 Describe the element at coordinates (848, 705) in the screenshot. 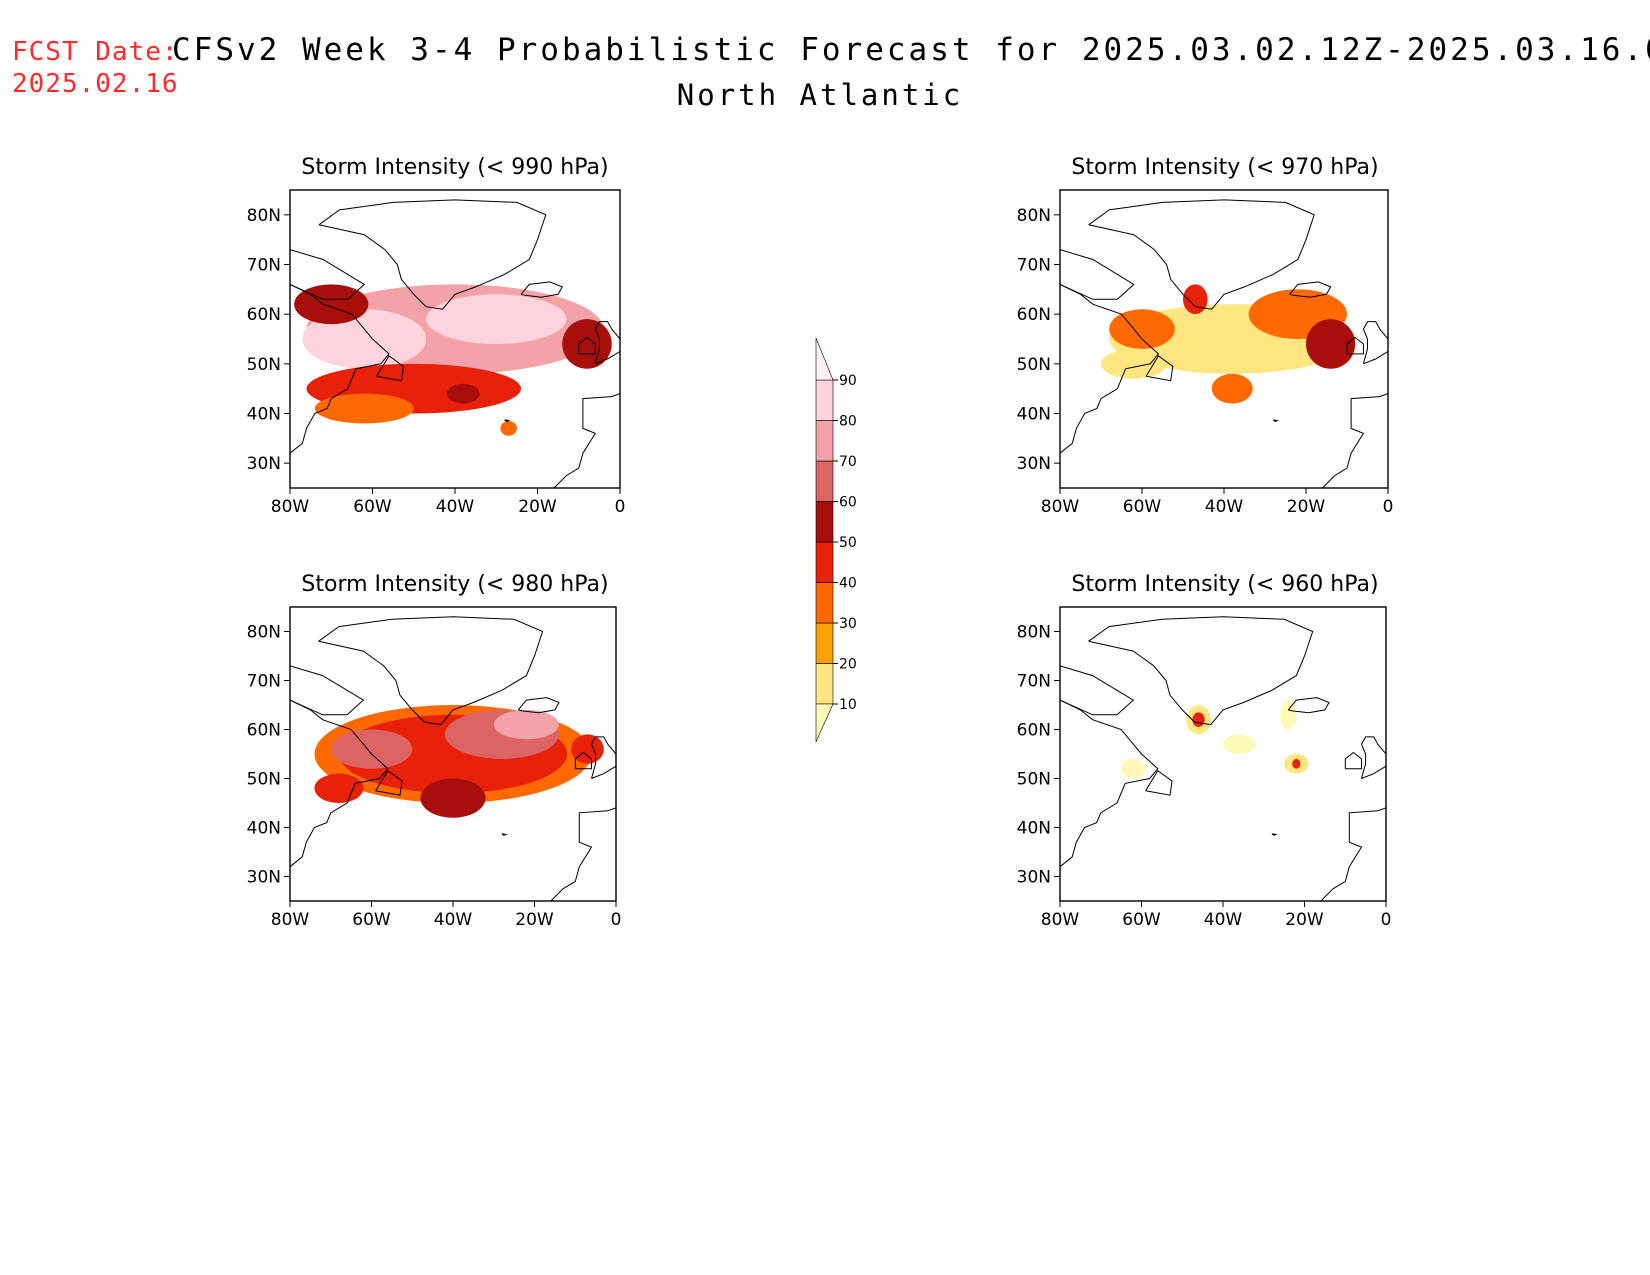

I see `colorbar-label: 10` at that location.